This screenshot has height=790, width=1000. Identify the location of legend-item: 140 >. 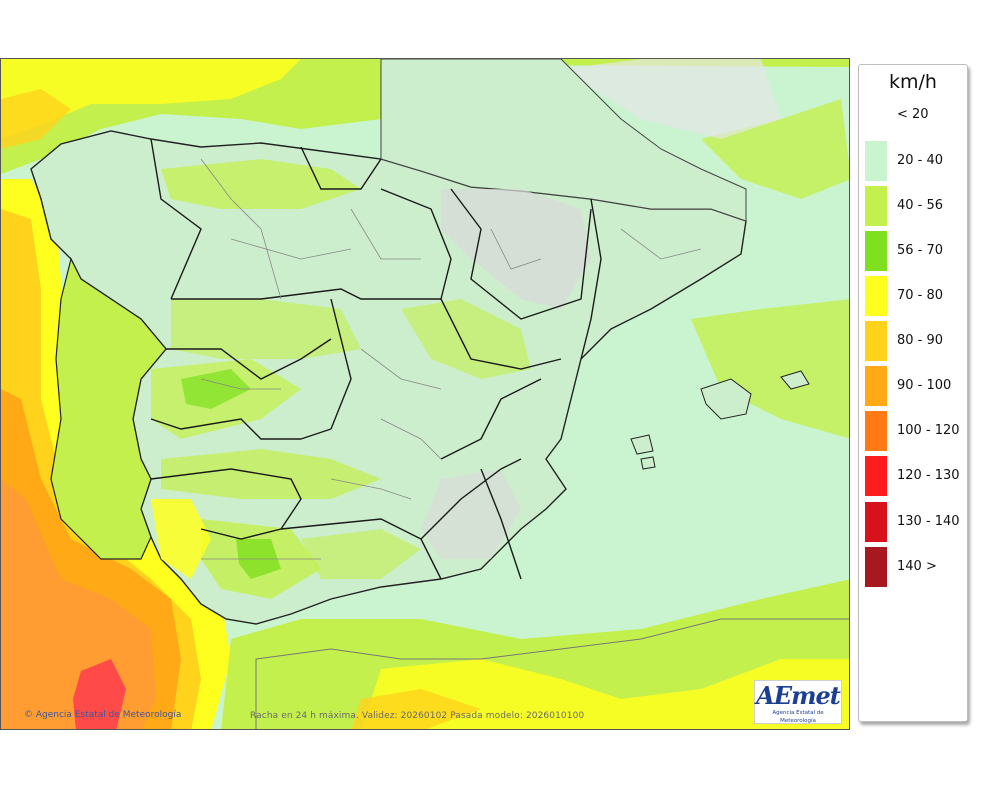
(915, 567).